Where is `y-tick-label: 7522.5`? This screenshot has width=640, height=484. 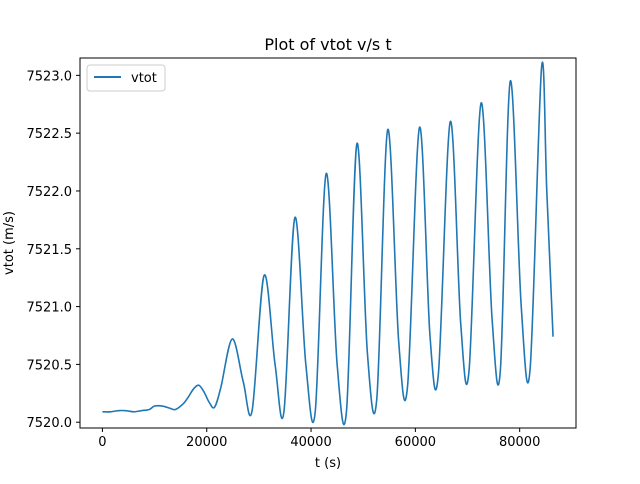 y-tick-label: 7522.5 is located at coordinates (50, 134).